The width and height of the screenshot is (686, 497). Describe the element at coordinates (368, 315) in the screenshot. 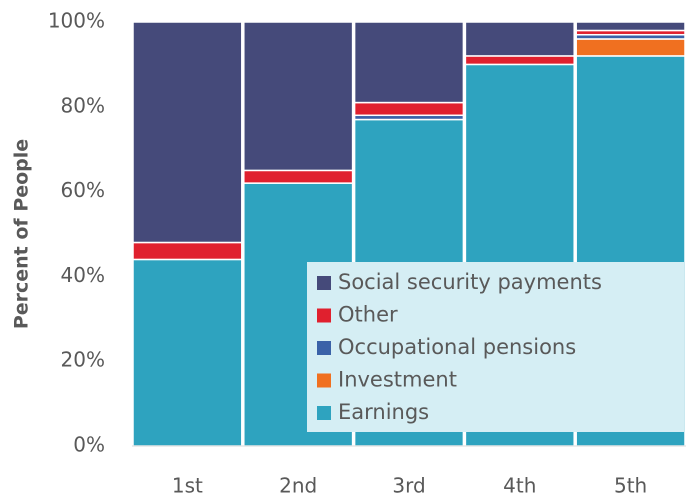

I see `legend-label: Other` at that location.